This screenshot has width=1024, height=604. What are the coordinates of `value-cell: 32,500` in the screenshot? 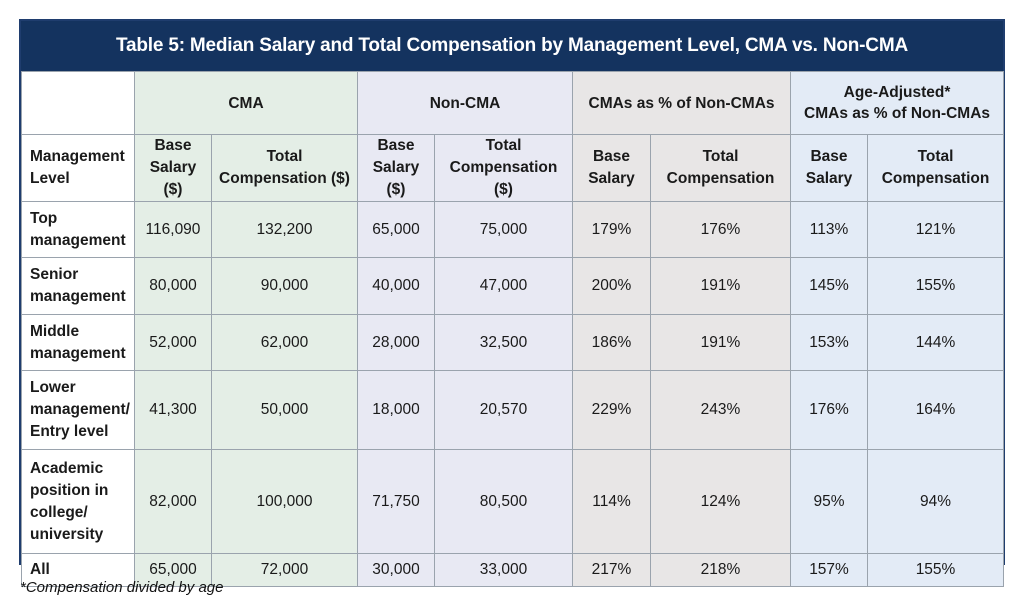 It's located at (503, 342).